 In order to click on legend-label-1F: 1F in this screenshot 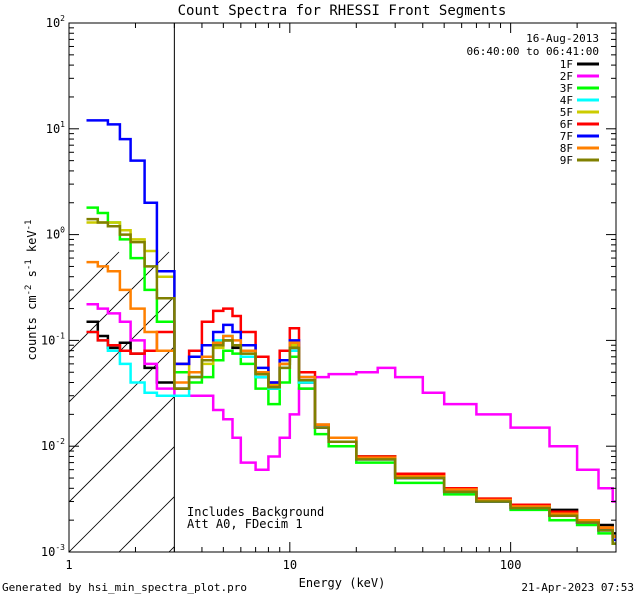, I will do `click(566, 64)`.